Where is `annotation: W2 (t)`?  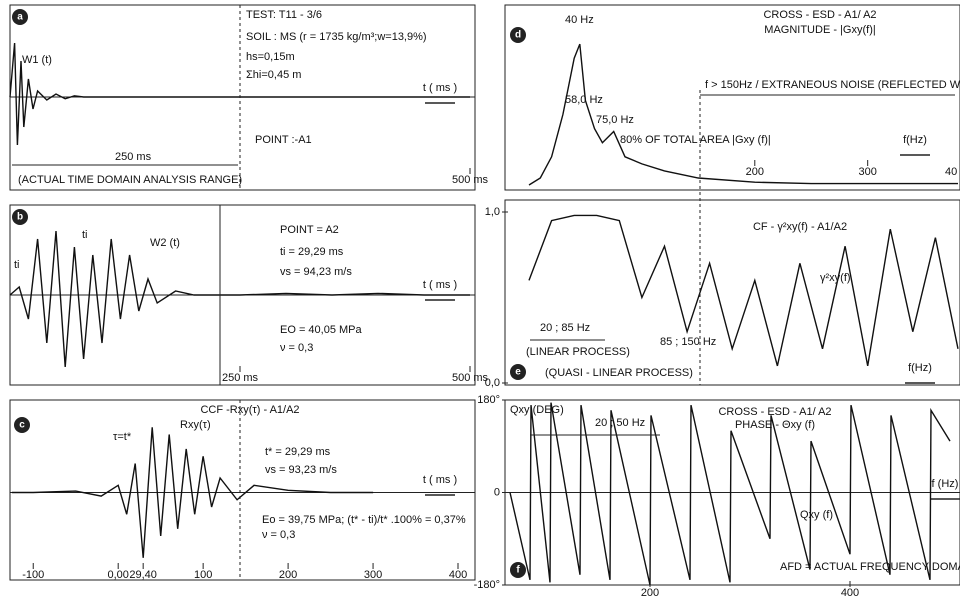 annotation: W2 (t) is located at coordinates (165, 243).